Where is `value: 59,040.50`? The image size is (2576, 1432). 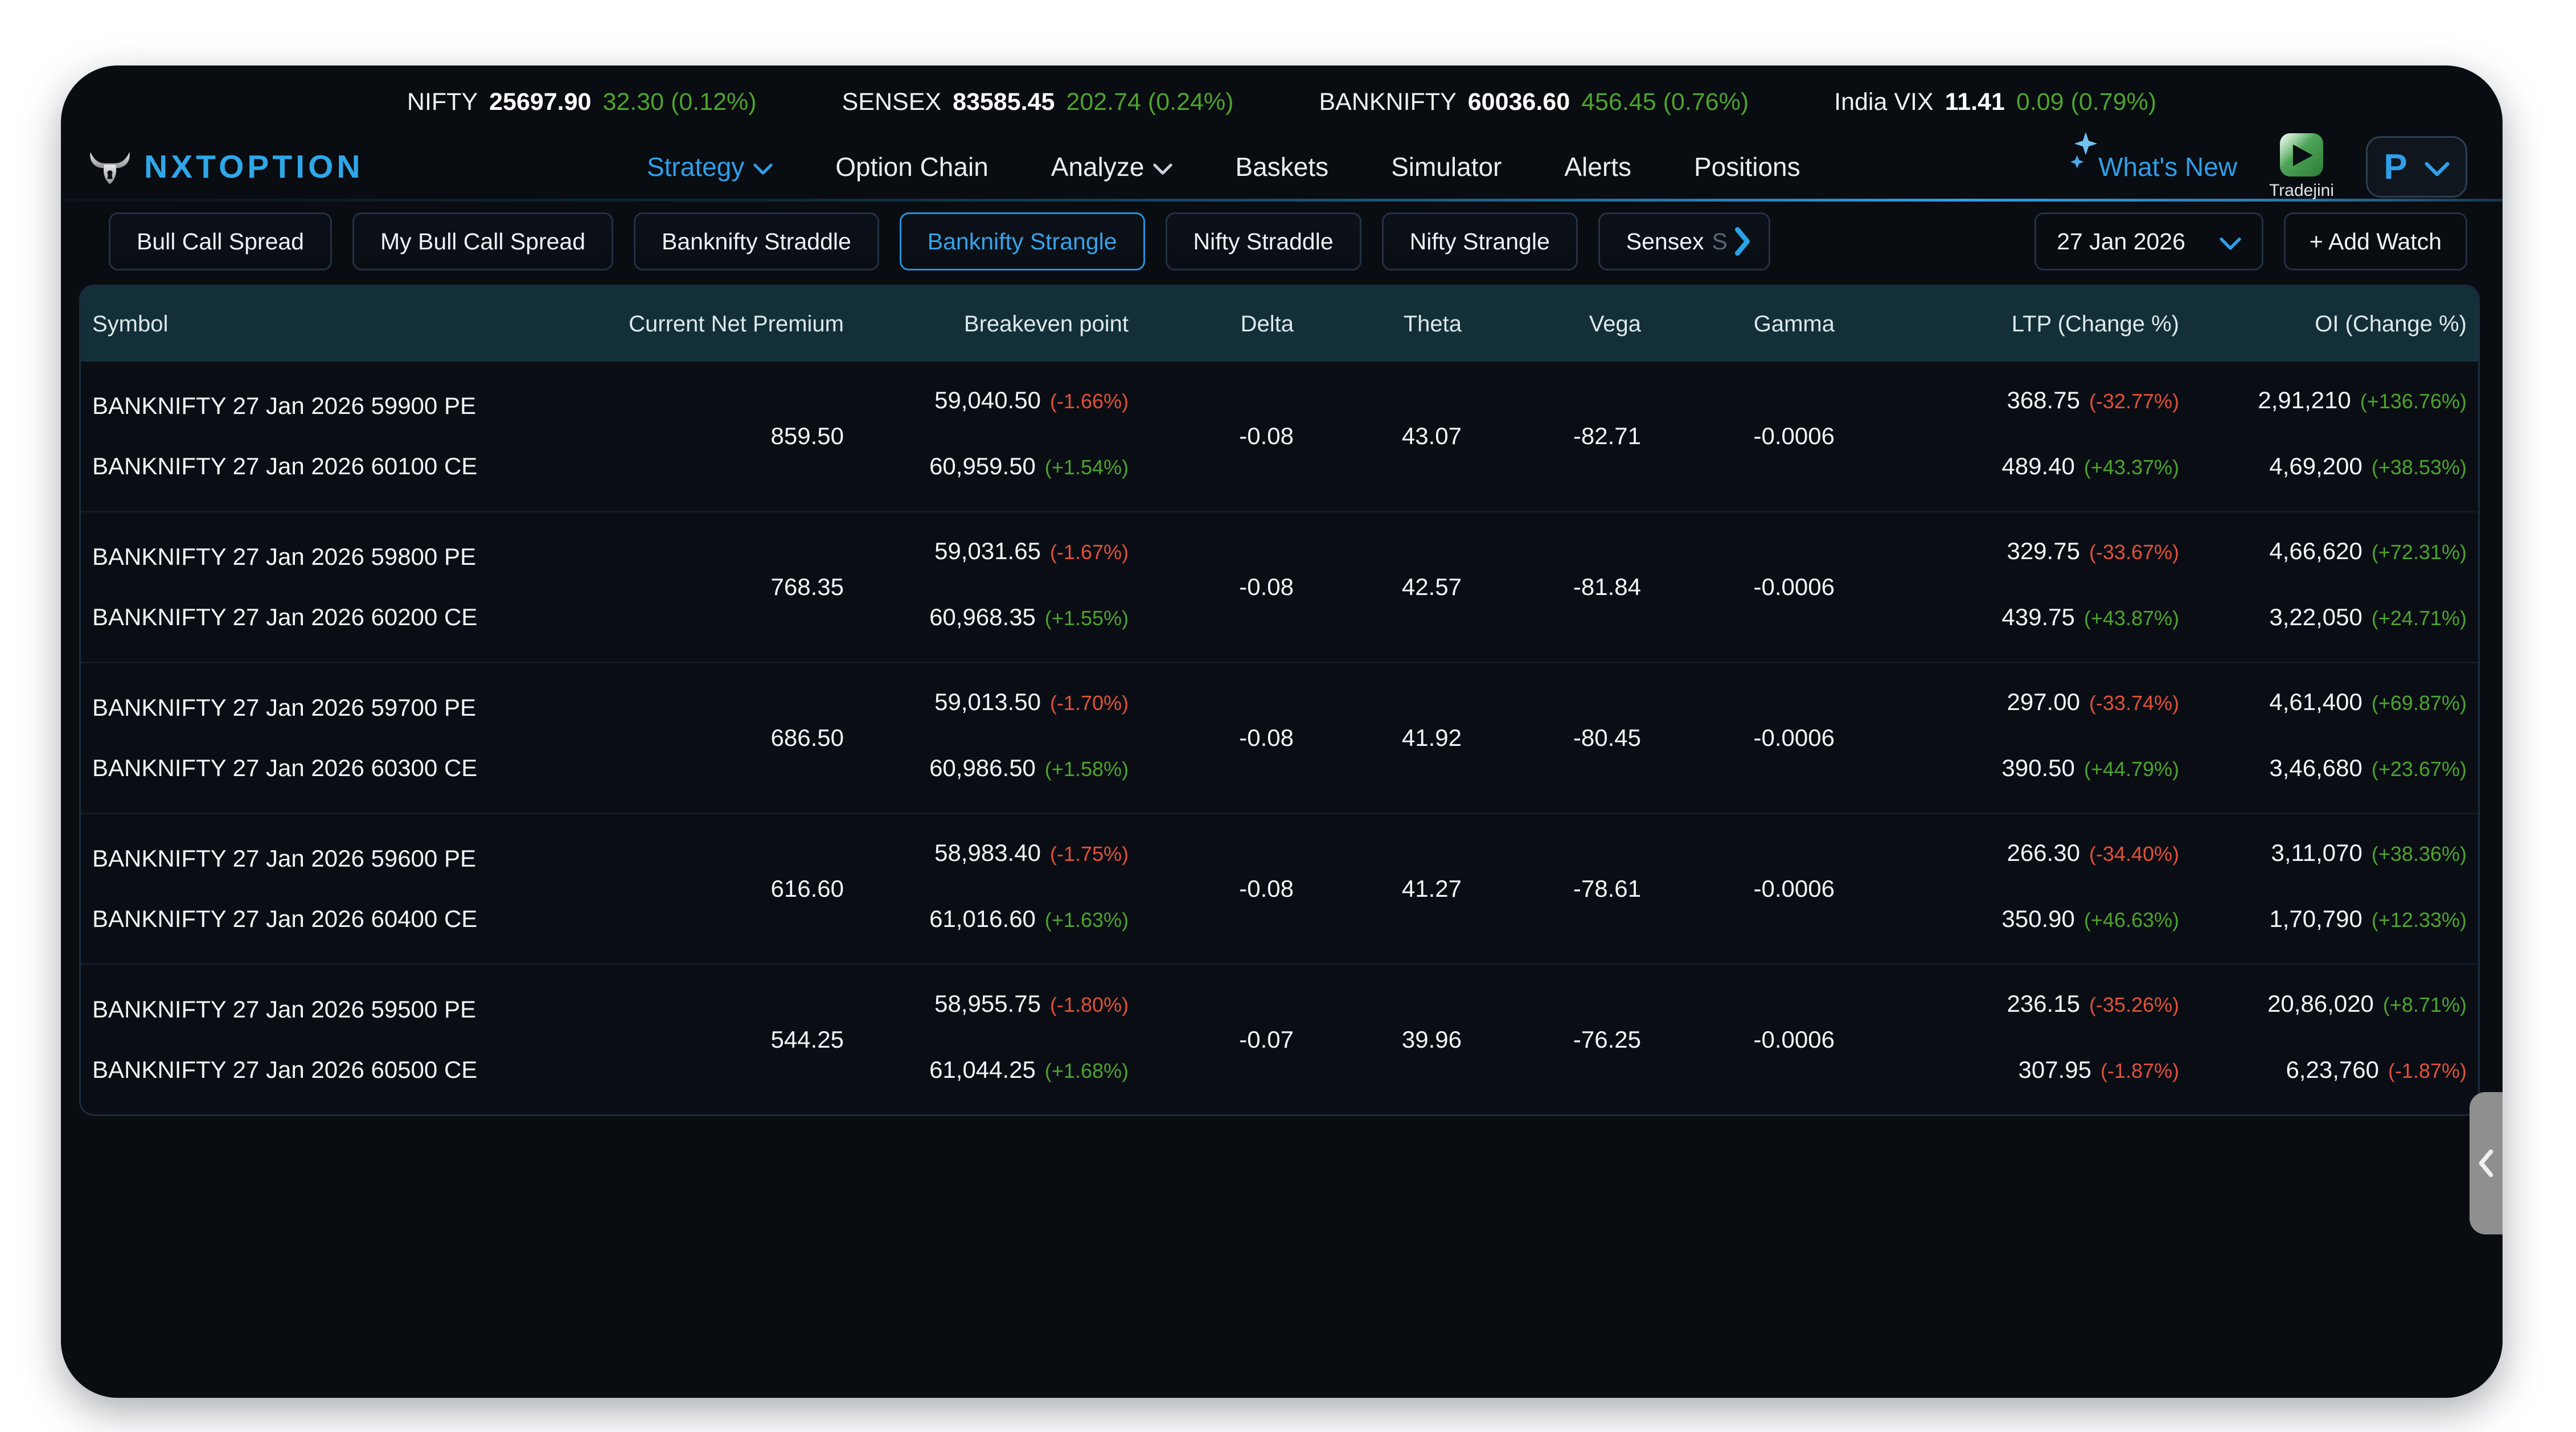 value: 59,040.50 is located at coordinates (987, 400).